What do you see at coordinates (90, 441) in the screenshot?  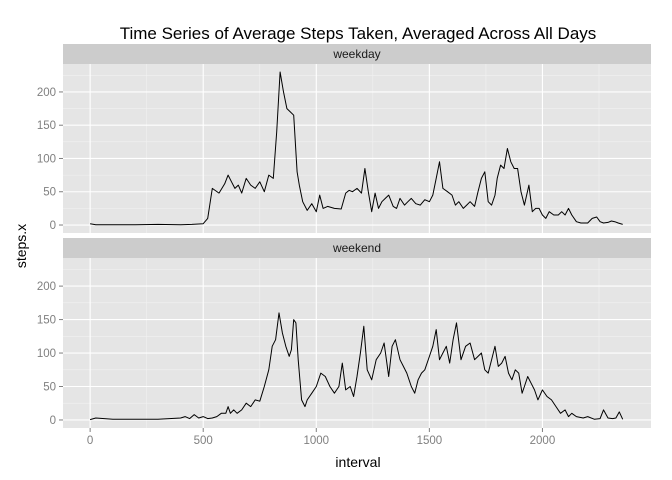 I see `x-tick-label: 0` at bounding box center [90, 441].